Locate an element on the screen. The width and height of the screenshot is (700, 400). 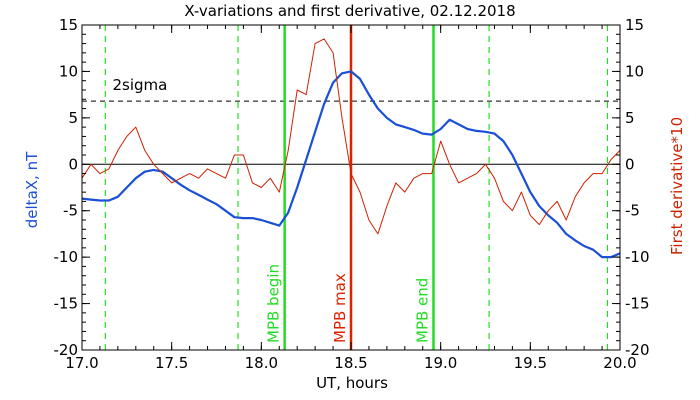
y-left-tick-label-7: -20 is located at coordinates (66, 350).